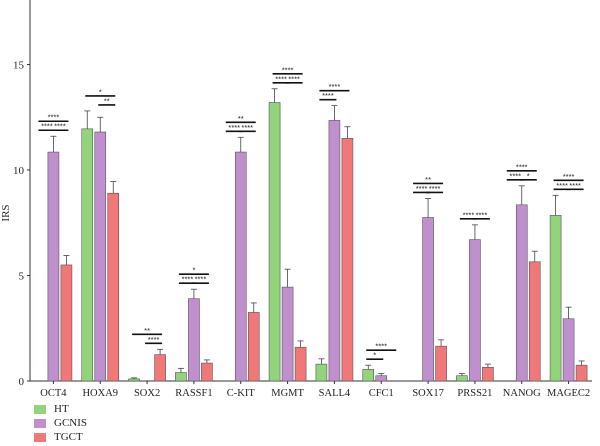  Describe the element at coordinates (368, 375) in the screenshot. I see `bar-ht-cfc1` at that location.